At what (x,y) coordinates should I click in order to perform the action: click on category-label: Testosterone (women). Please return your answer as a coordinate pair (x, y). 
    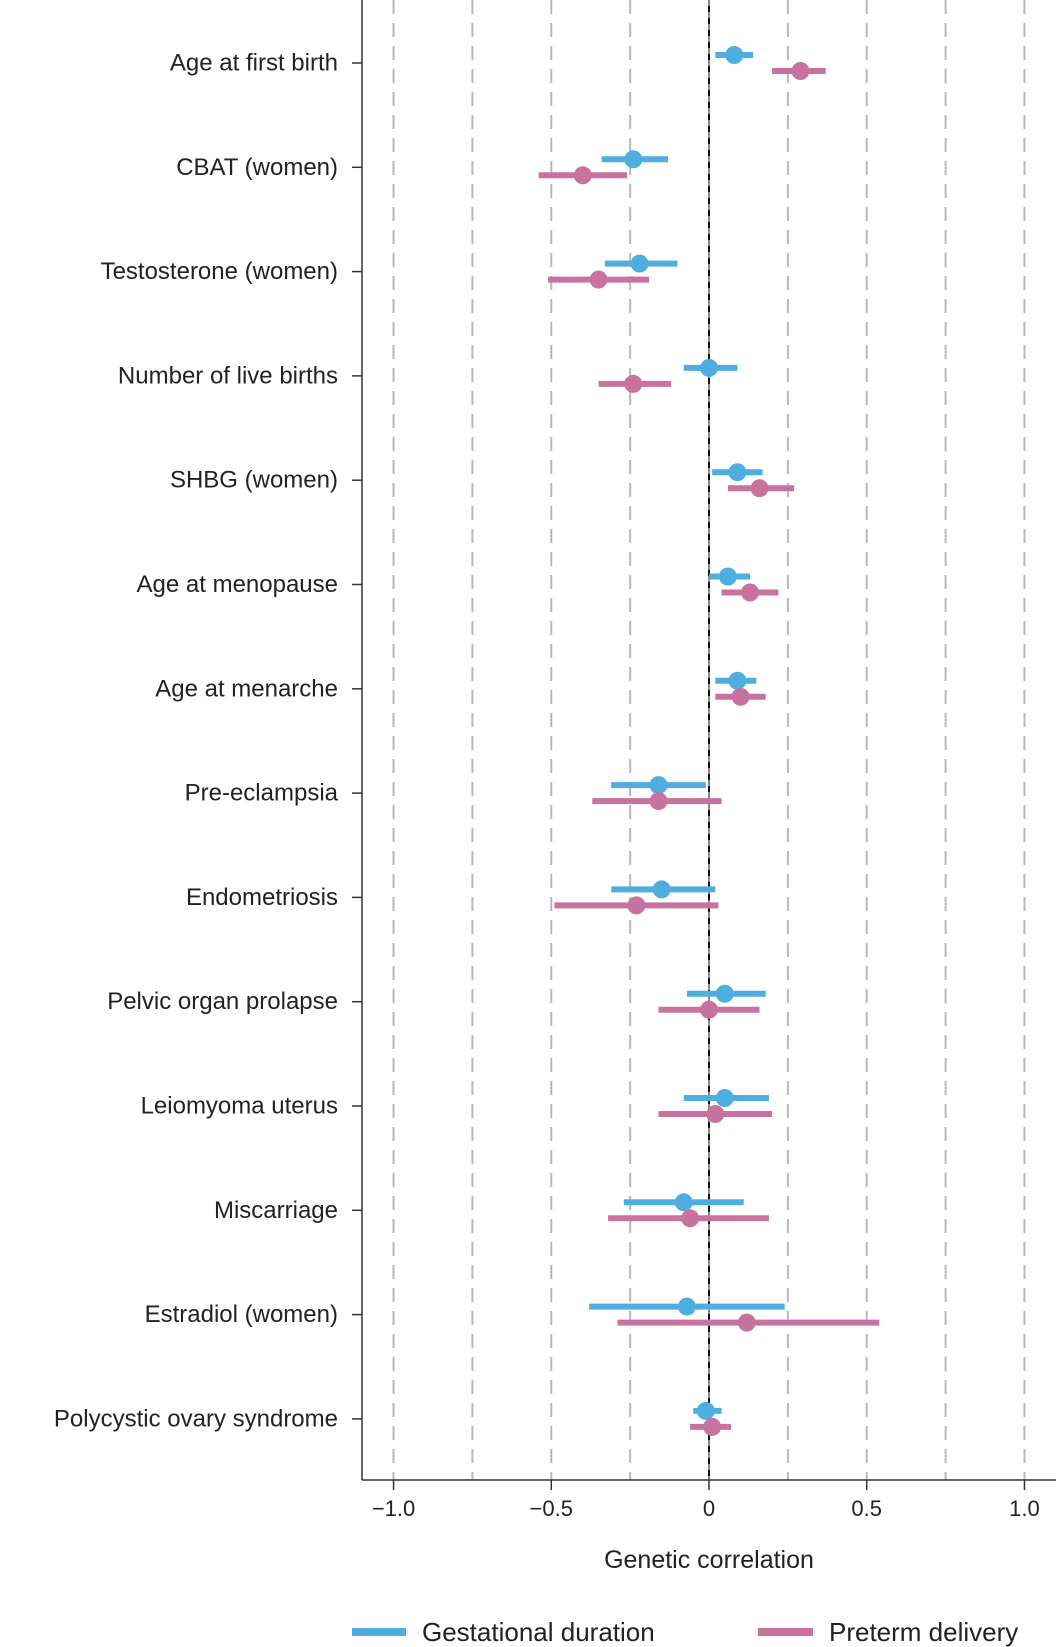
    Looking at the image, I should click on (219, 271).